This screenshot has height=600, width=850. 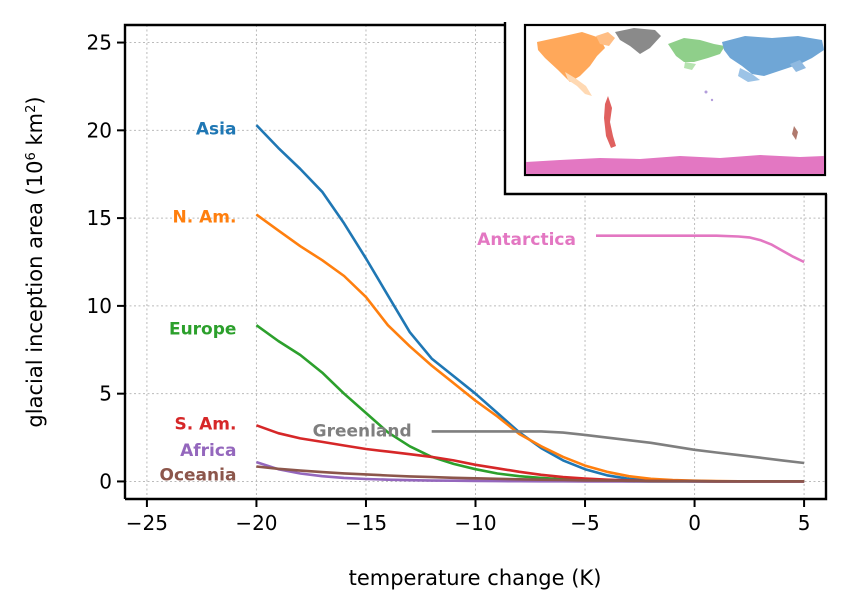 I want to click on y-axis-ticks: 0 5 10 15 20 25, so click(x=106, y=262).